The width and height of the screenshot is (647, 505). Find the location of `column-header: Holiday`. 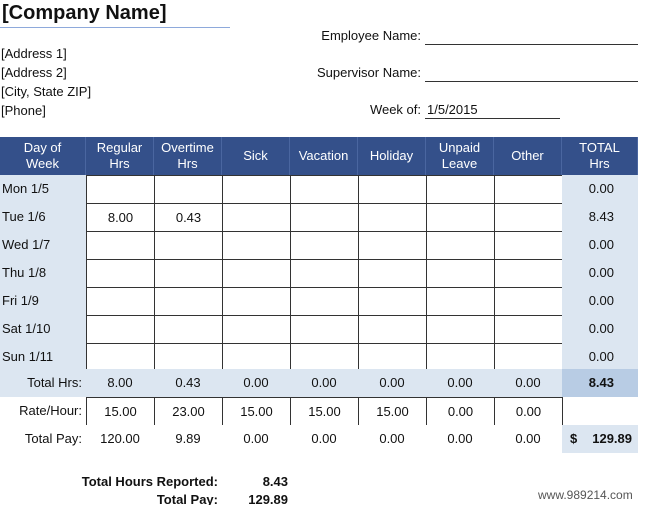

column-header: Holiday is located at coordinates (392, 156).